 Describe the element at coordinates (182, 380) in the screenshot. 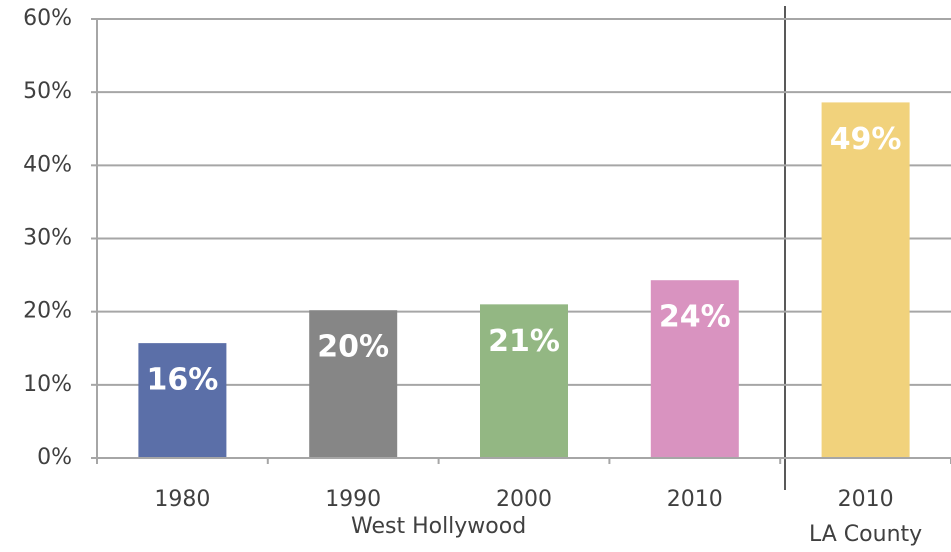

I see `value-label: 16%` at that location.